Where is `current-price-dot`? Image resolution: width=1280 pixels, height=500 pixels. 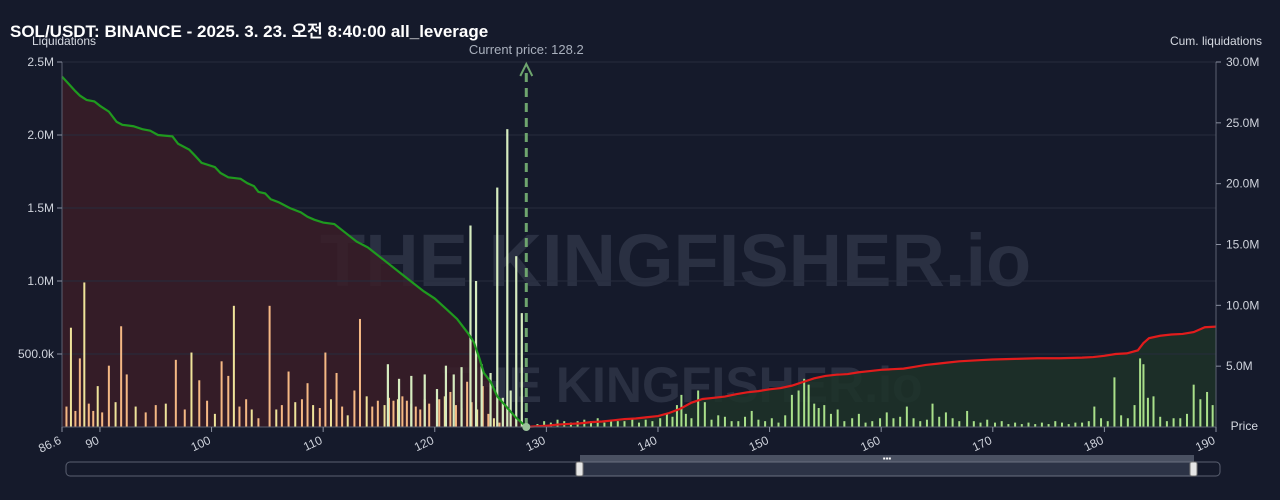 current-price-dot is located at coordinates (526, 427).